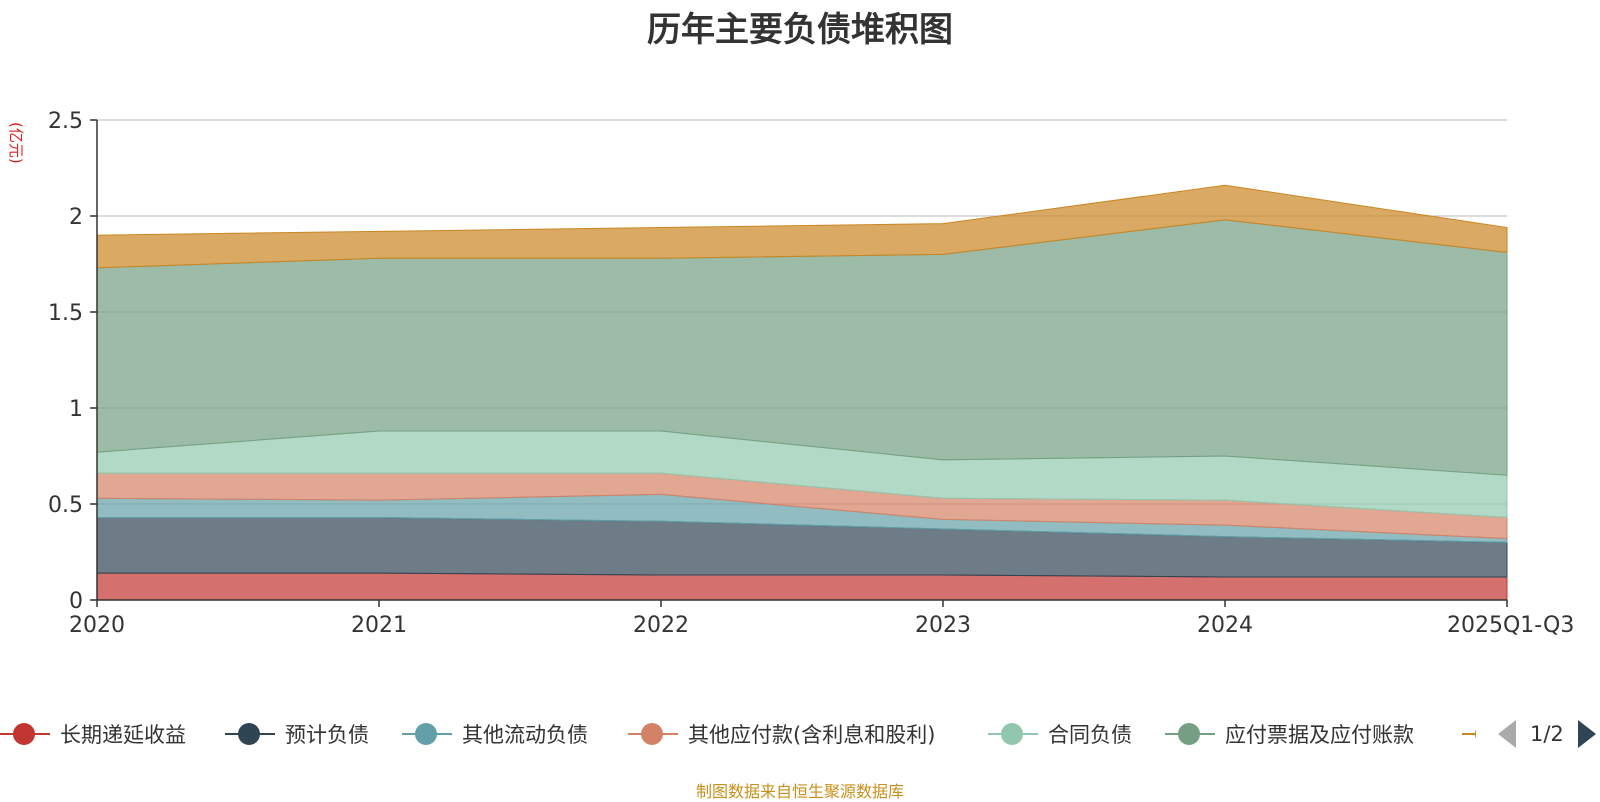 The image size is (1600, 802). I want to click on x-tick-label: 2021, so click(379, 625).